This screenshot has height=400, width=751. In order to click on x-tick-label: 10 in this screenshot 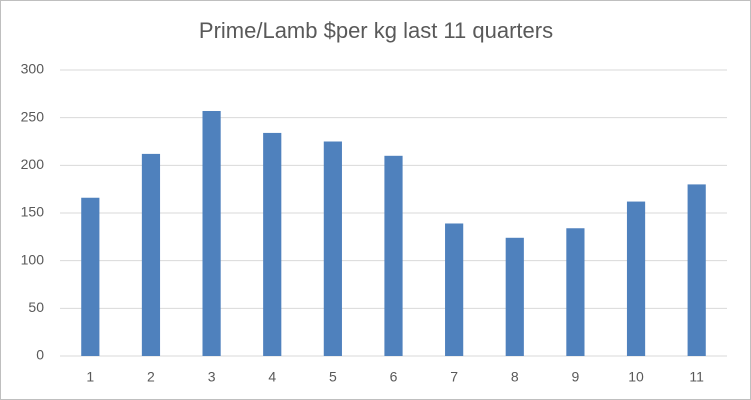, I will do `click(636, 377)`.